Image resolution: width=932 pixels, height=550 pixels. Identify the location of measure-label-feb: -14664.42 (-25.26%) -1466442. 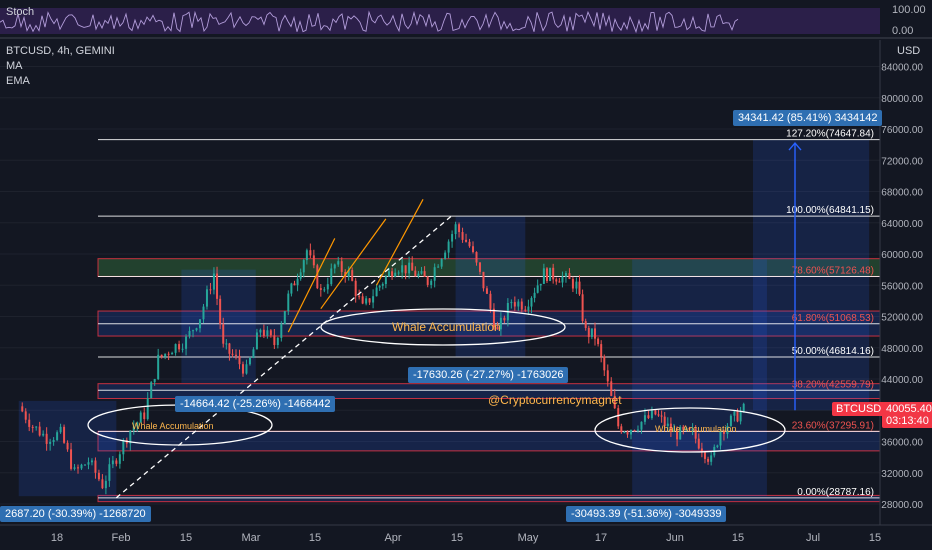
(255, 404).